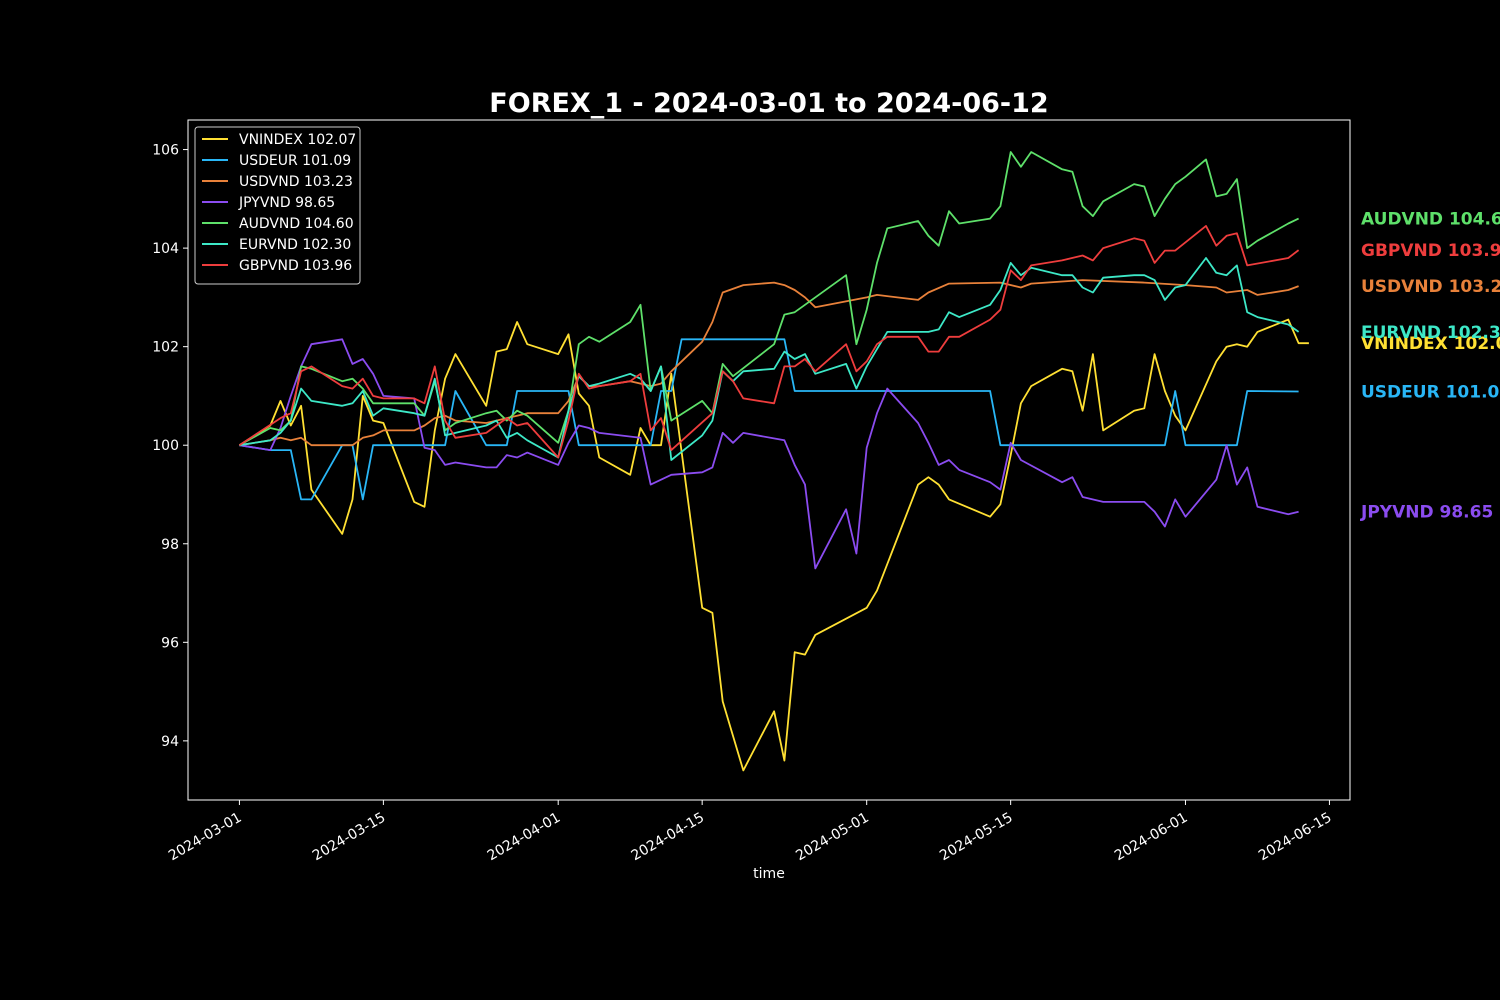  I want to click on legend-entry: USDVND 103.23, so click(296, 182).